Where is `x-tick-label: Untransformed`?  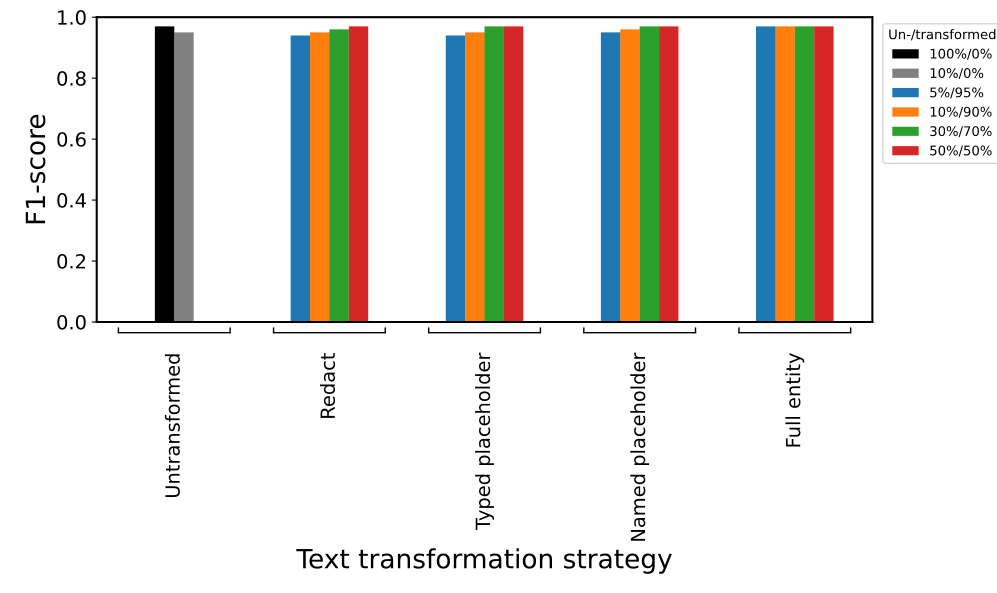
x-tick-label: Untransformed is located at coordinates (172, 426).